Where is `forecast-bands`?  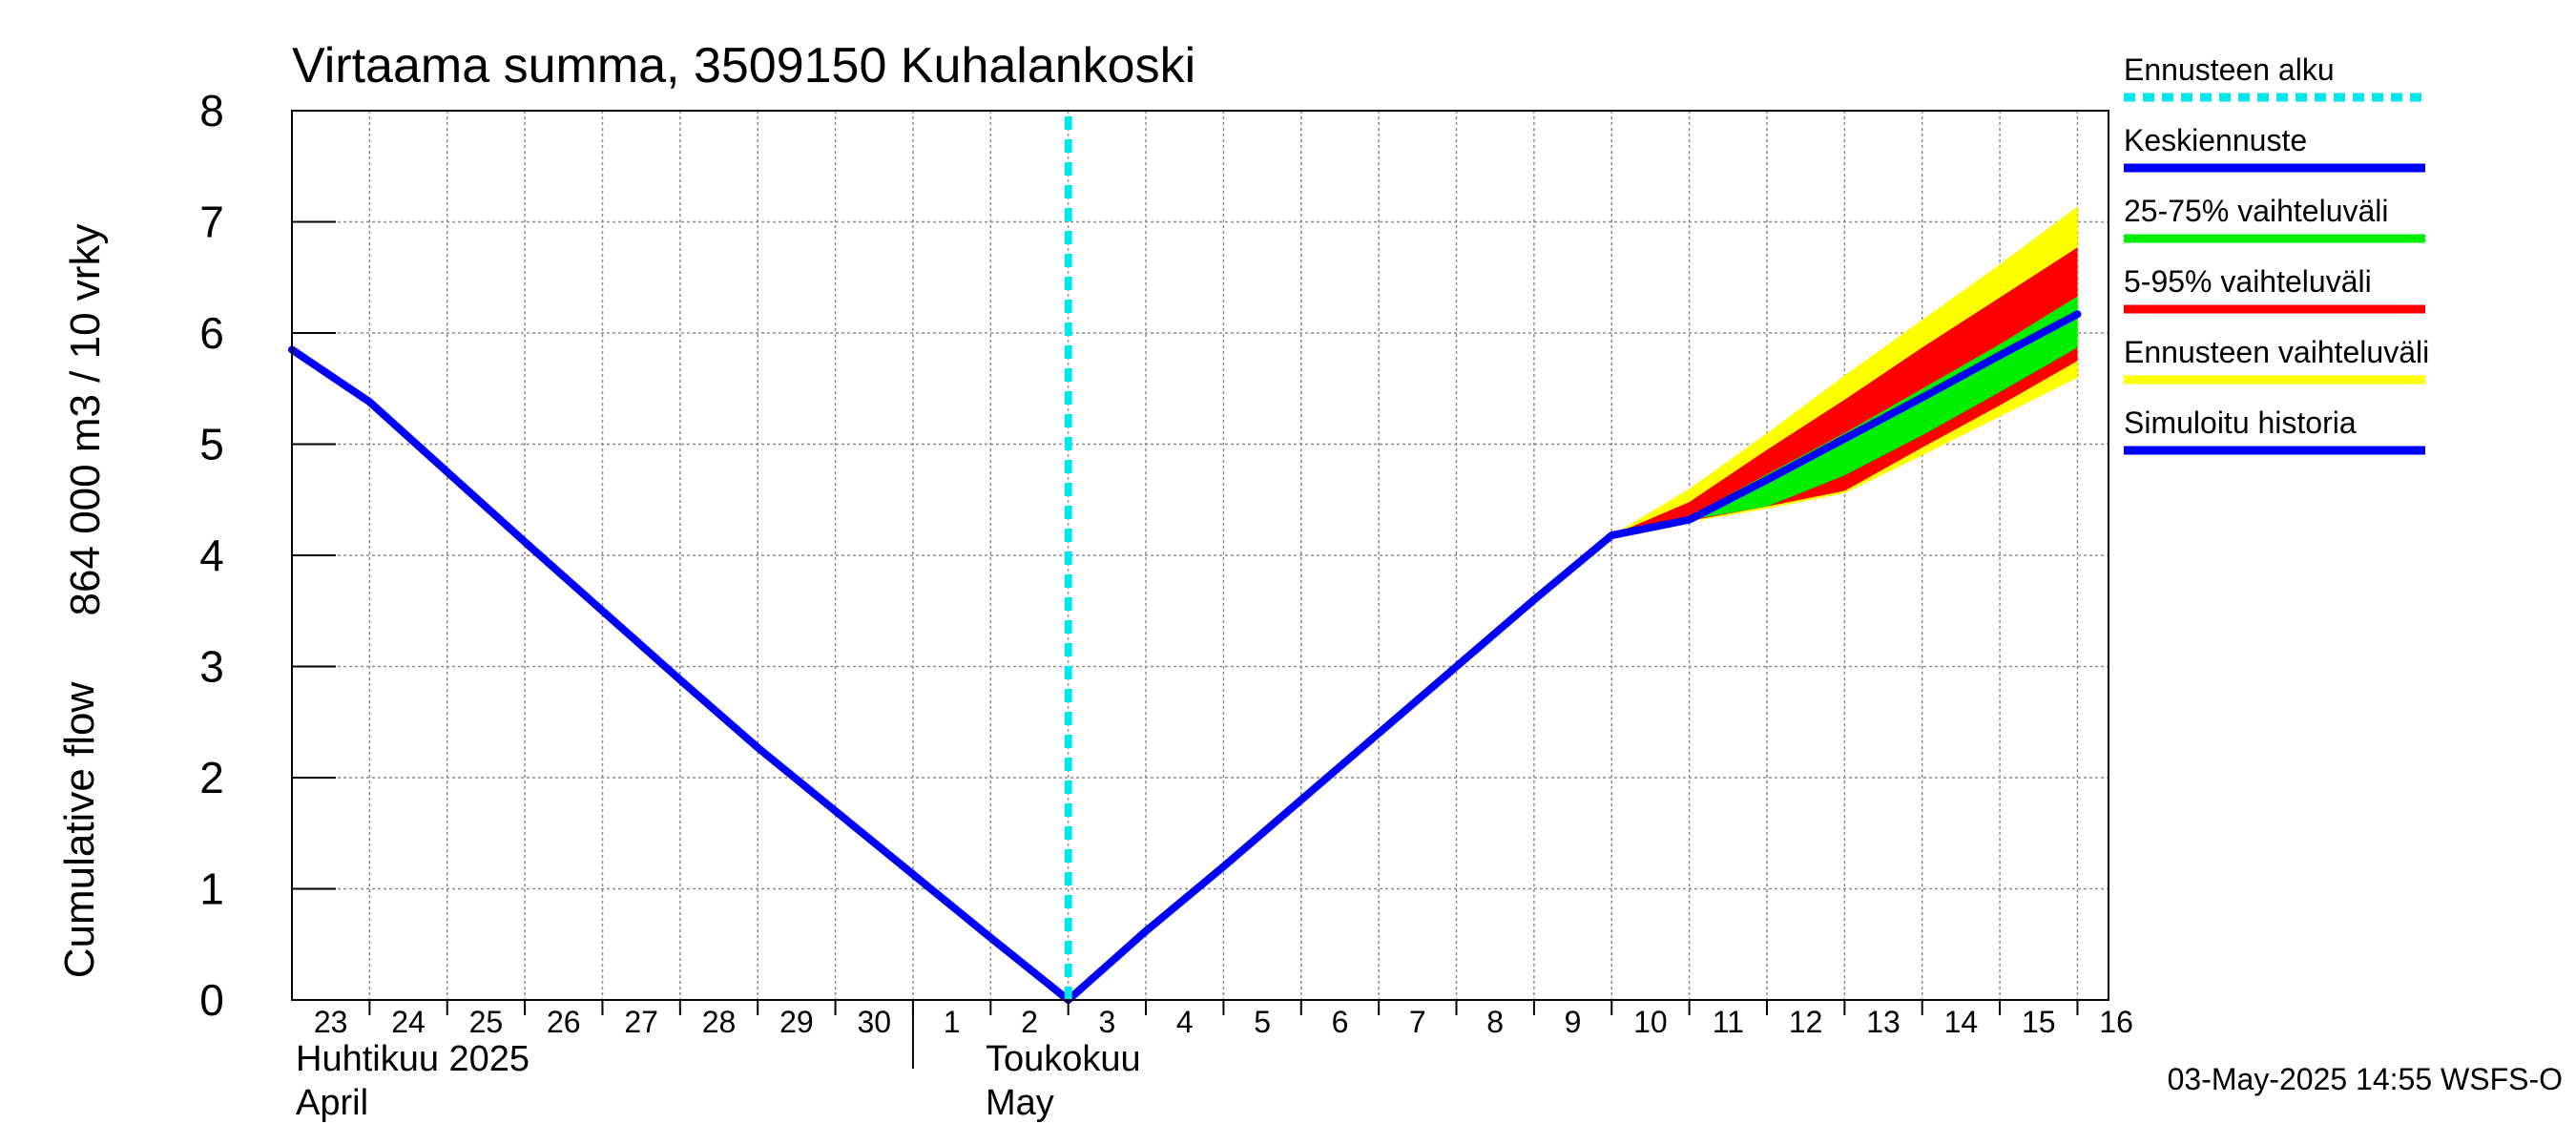
forecast-bands is located at coordinates (1844, 371).